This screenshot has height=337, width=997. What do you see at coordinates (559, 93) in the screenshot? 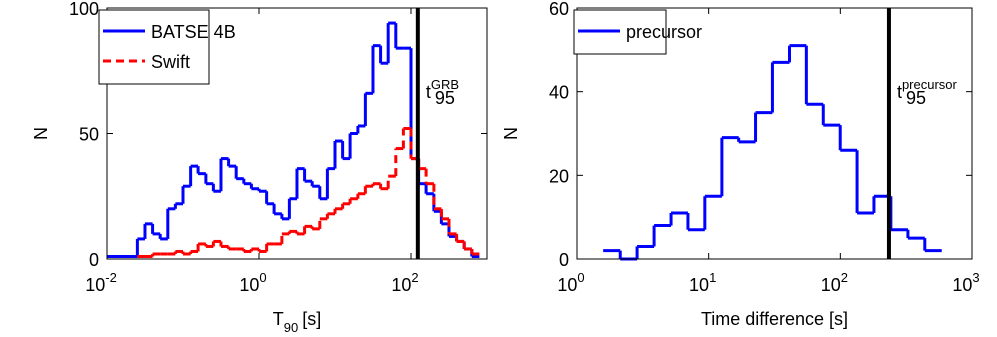
I see `y-tick-label: 40` at bounding box center [559, 93].